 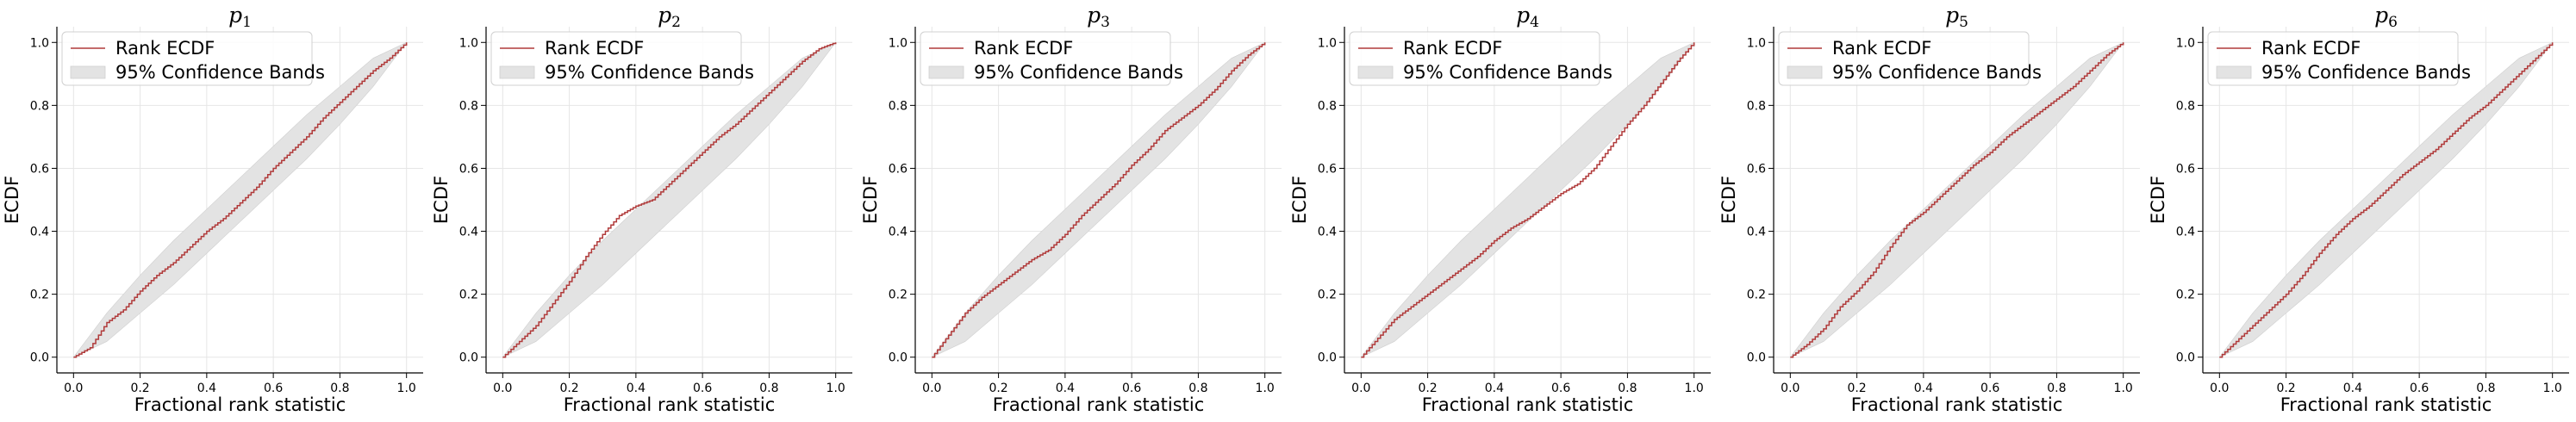 I want to click on chart-title: p2, so click(x=669, y=17).